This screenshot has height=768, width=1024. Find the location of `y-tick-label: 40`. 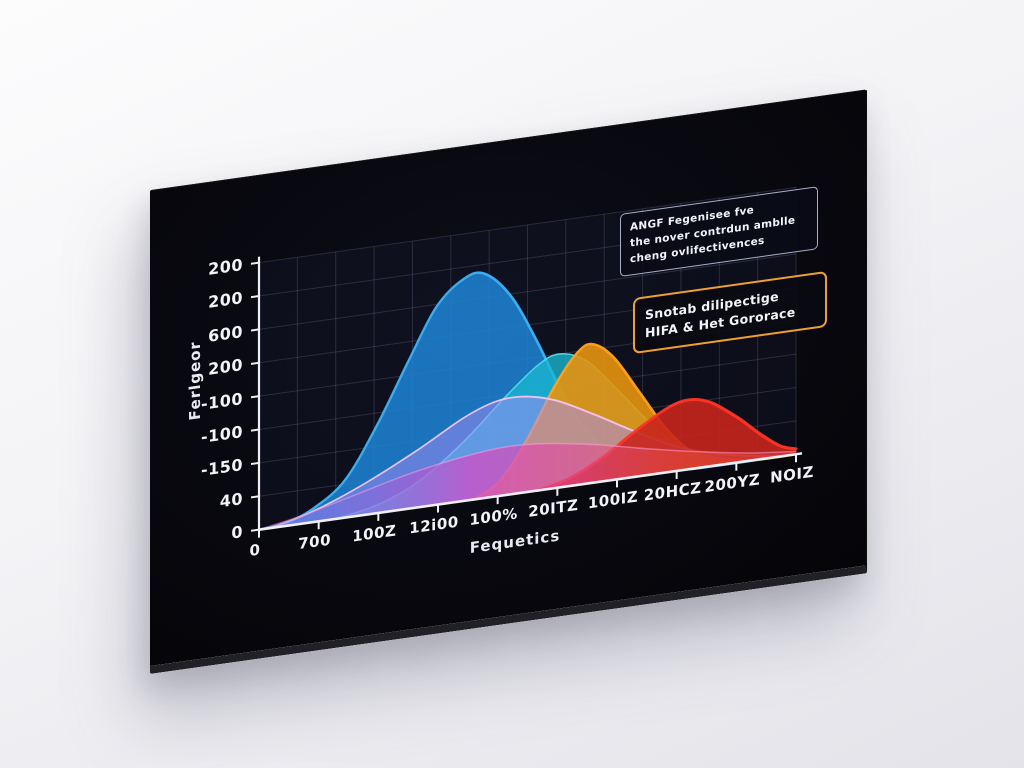

y-tick-label: 40 is located at coordinates (231, 499).